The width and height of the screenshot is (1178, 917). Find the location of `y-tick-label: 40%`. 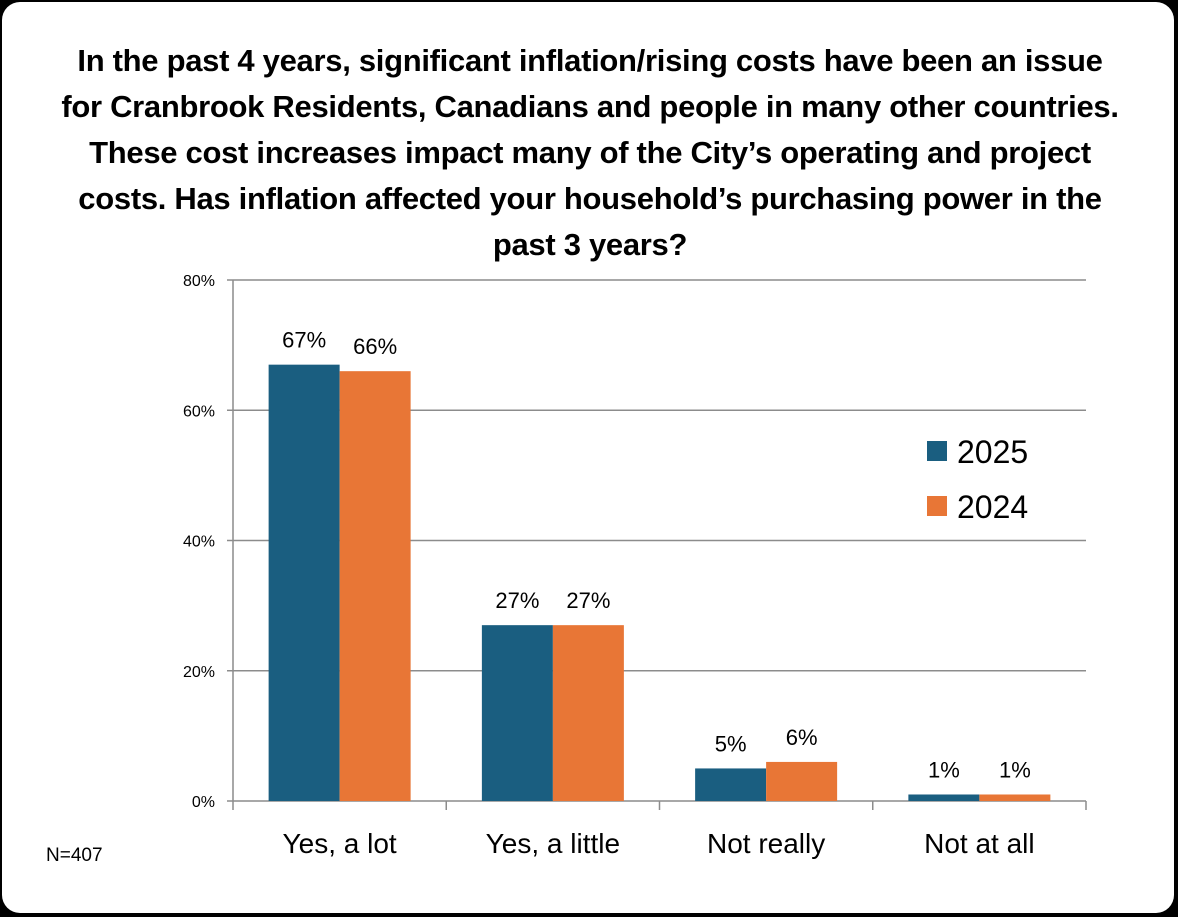

y-tick-label: 40% is located at coordinates (199, 542).